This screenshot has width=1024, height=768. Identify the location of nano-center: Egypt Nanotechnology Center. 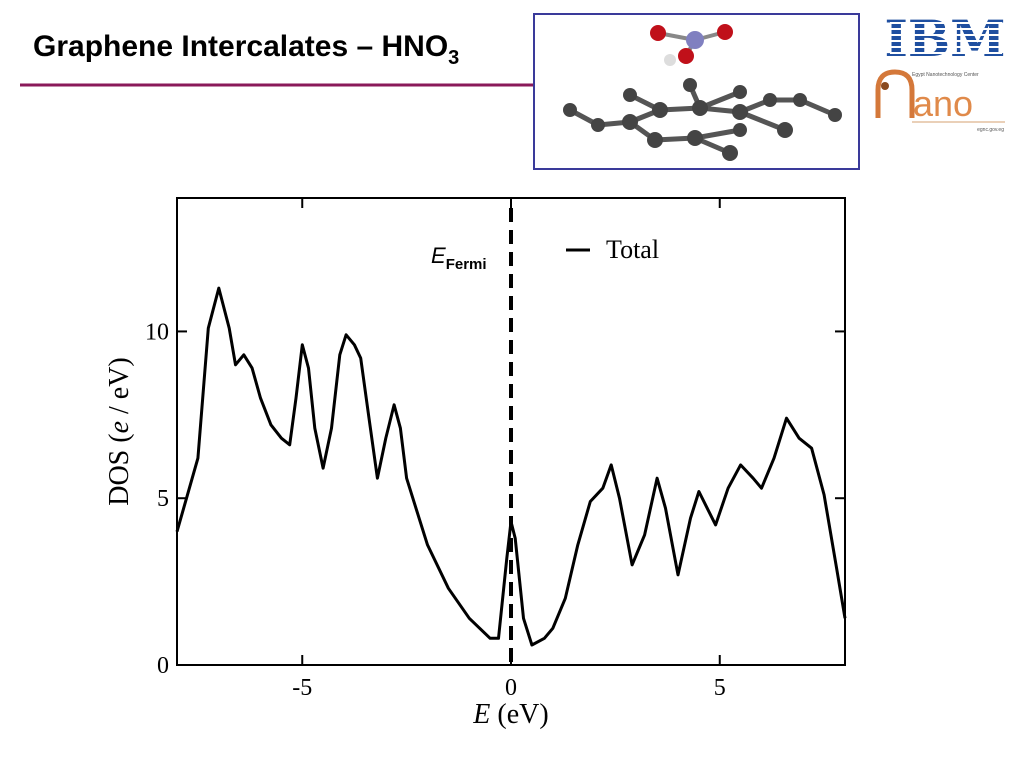
(945, 75).